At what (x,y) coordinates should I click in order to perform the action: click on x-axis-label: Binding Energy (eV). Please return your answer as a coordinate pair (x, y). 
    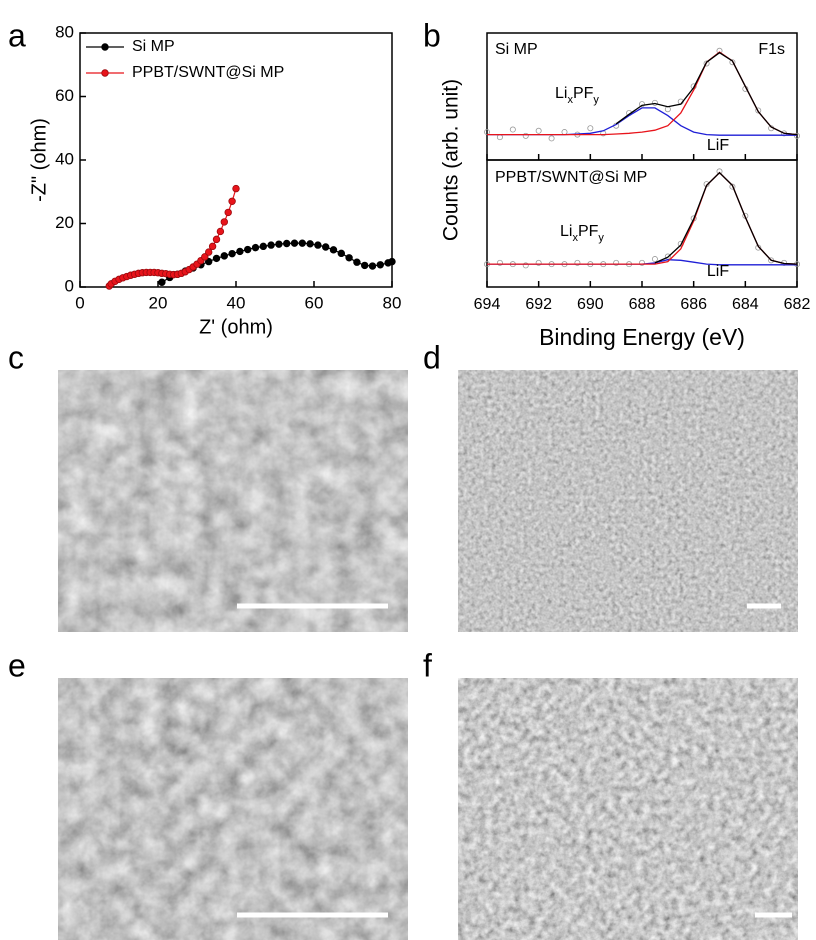
    Looking at the image, I should click on (642, 337).